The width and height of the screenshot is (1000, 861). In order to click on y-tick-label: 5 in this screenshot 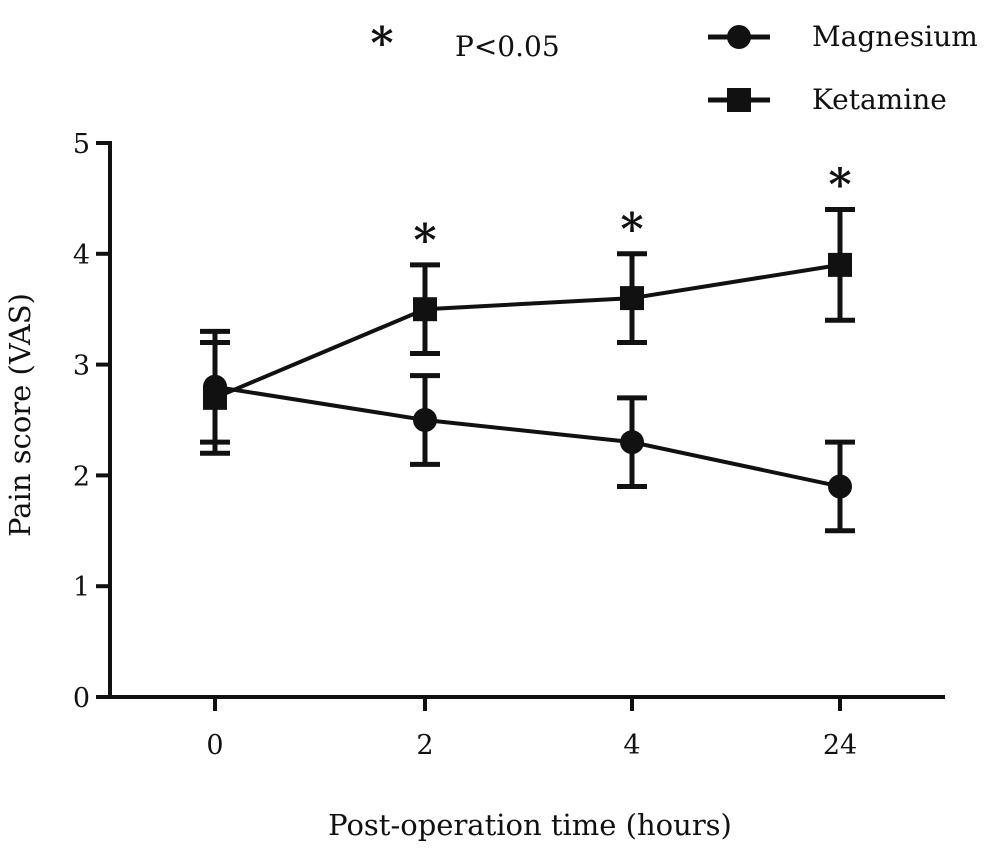, I will do `click(81, 144)`.